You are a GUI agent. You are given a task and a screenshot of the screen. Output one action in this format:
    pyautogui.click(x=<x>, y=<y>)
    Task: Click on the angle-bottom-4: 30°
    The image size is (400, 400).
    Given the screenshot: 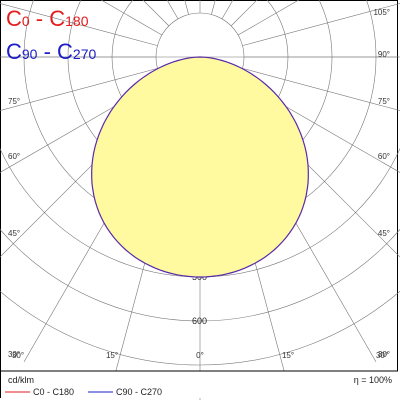 What is the action you would take?
    pyautogui.click(x=382, y=355)
    